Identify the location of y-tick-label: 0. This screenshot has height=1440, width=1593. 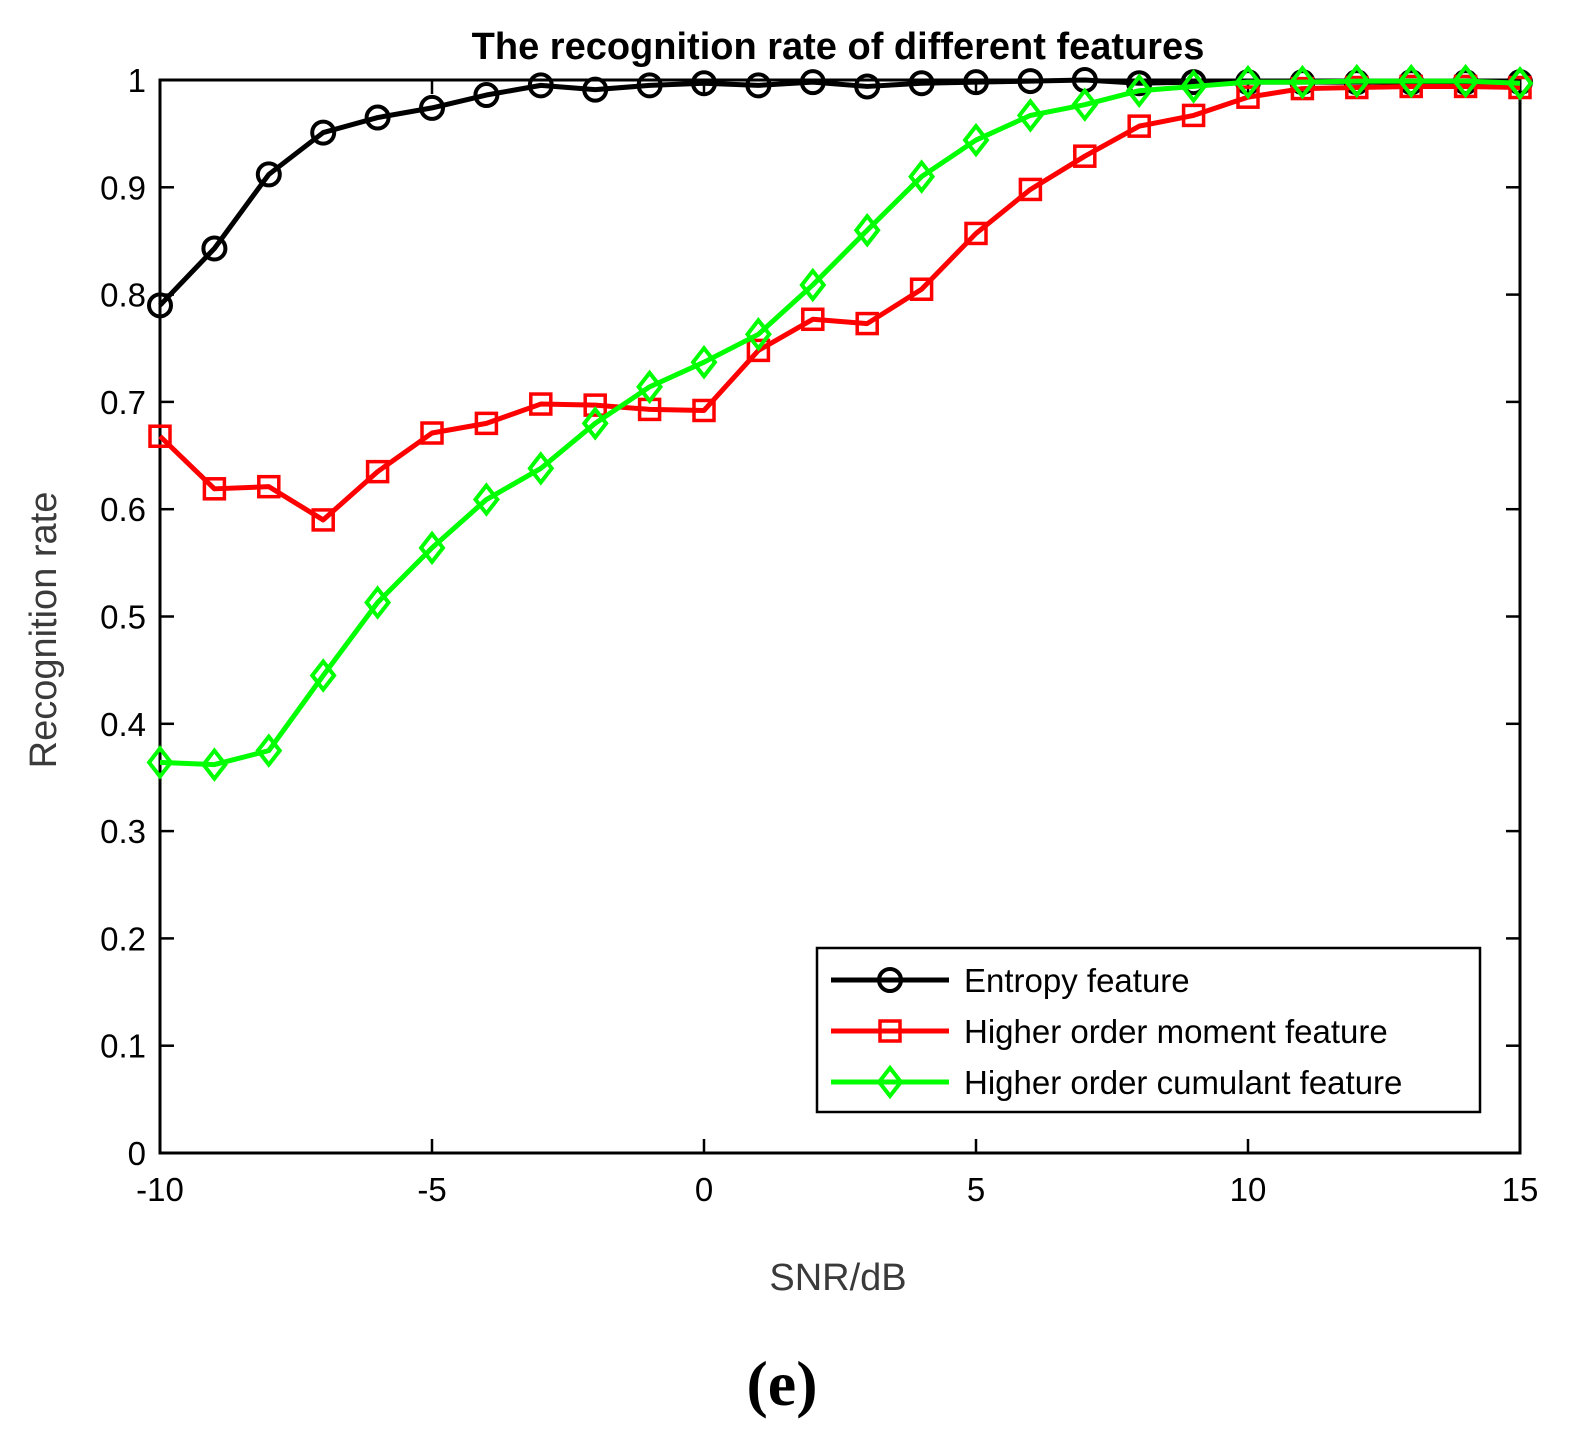
(137, 1153).